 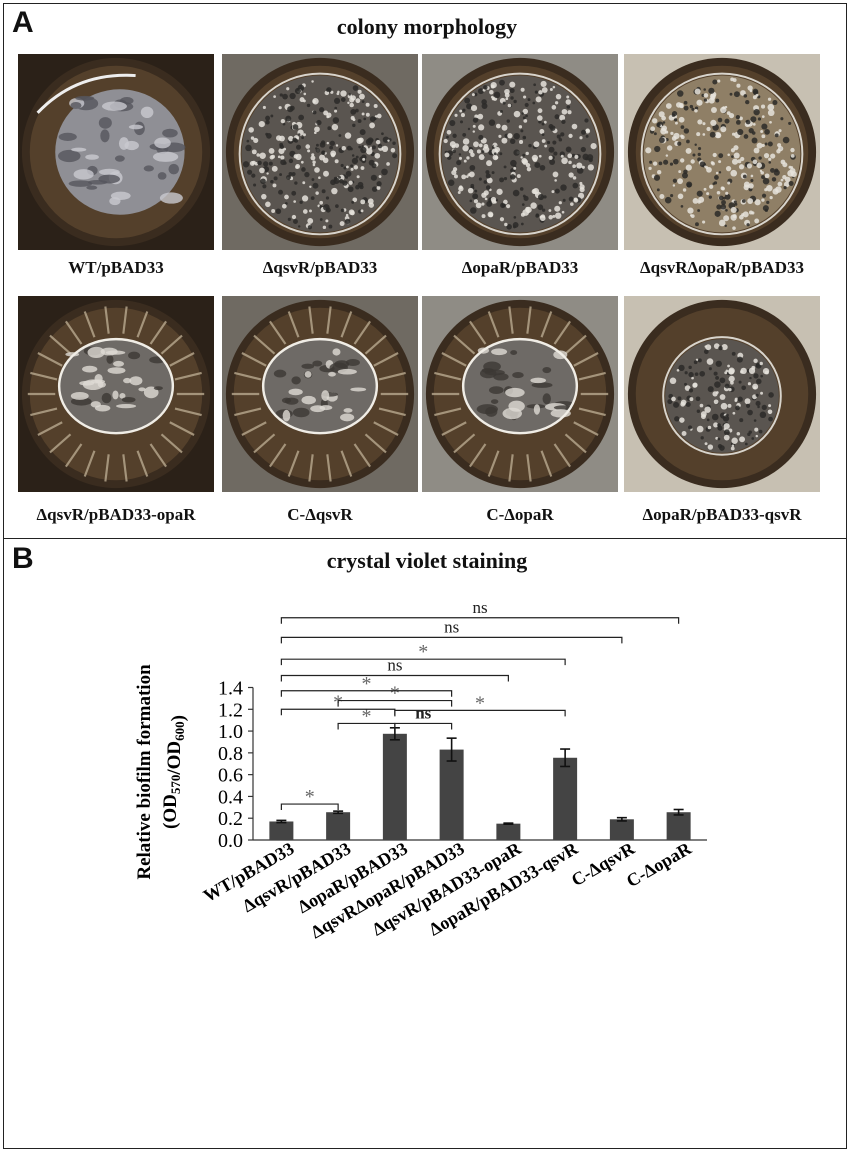 I want to click on panel-divider, so click(x=425, y=538).